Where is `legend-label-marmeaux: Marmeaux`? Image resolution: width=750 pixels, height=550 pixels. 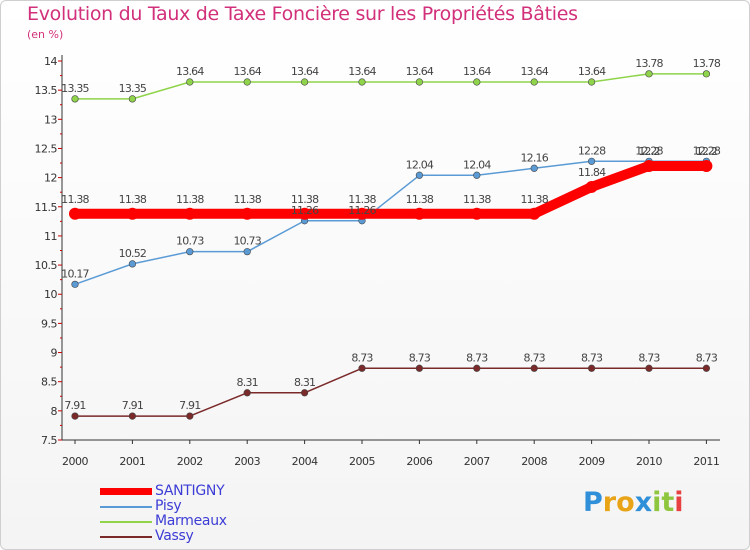
legend-label-marmeaux: Marmeaux is located at coordinates (191, 521).